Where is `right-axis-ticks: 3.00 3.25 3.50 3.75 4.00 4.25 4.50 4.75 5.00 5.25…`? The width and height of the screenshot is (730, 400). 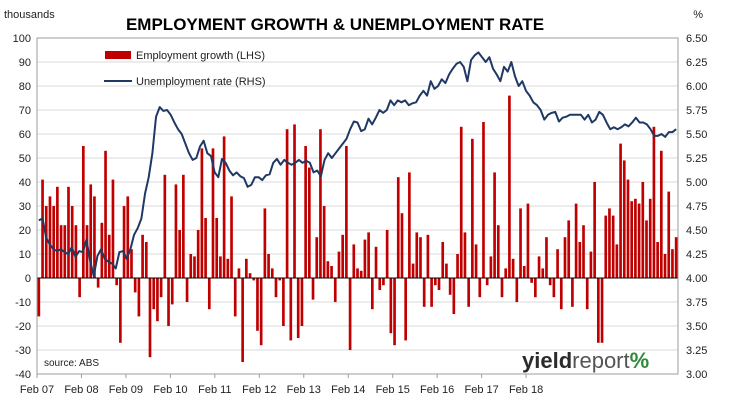 right-axis-ticks: 3.00 3.25 3.50 3.75 4.00 4.25 4.50 4.75 5.00 5.25… is located at coordinates (696, 207).